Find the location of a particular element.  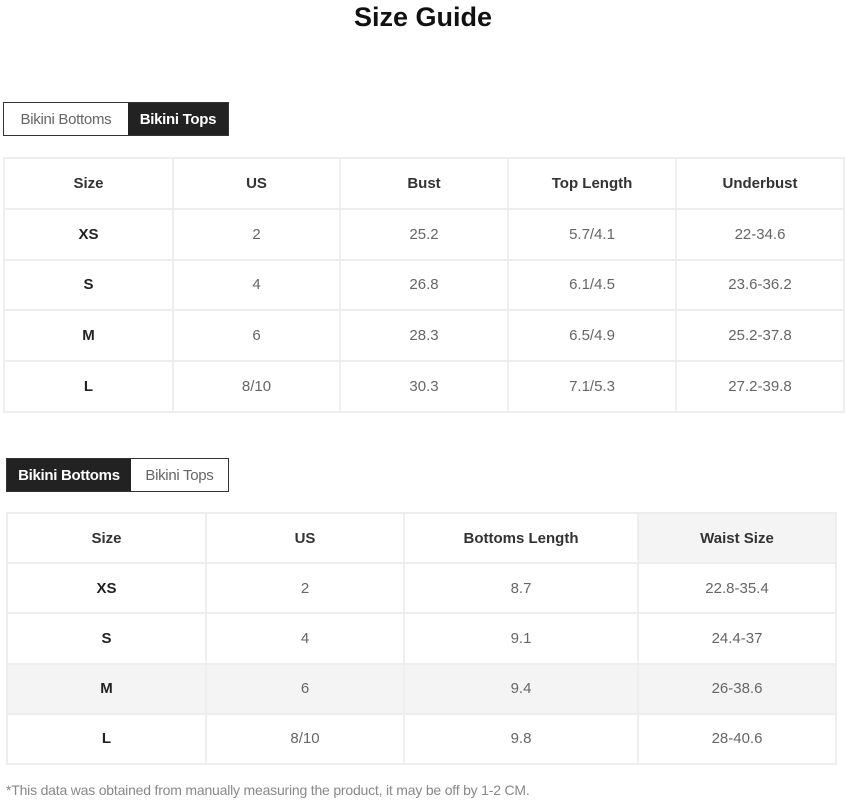

column-header: Bottoms Length is located at coordinates (521, 538).